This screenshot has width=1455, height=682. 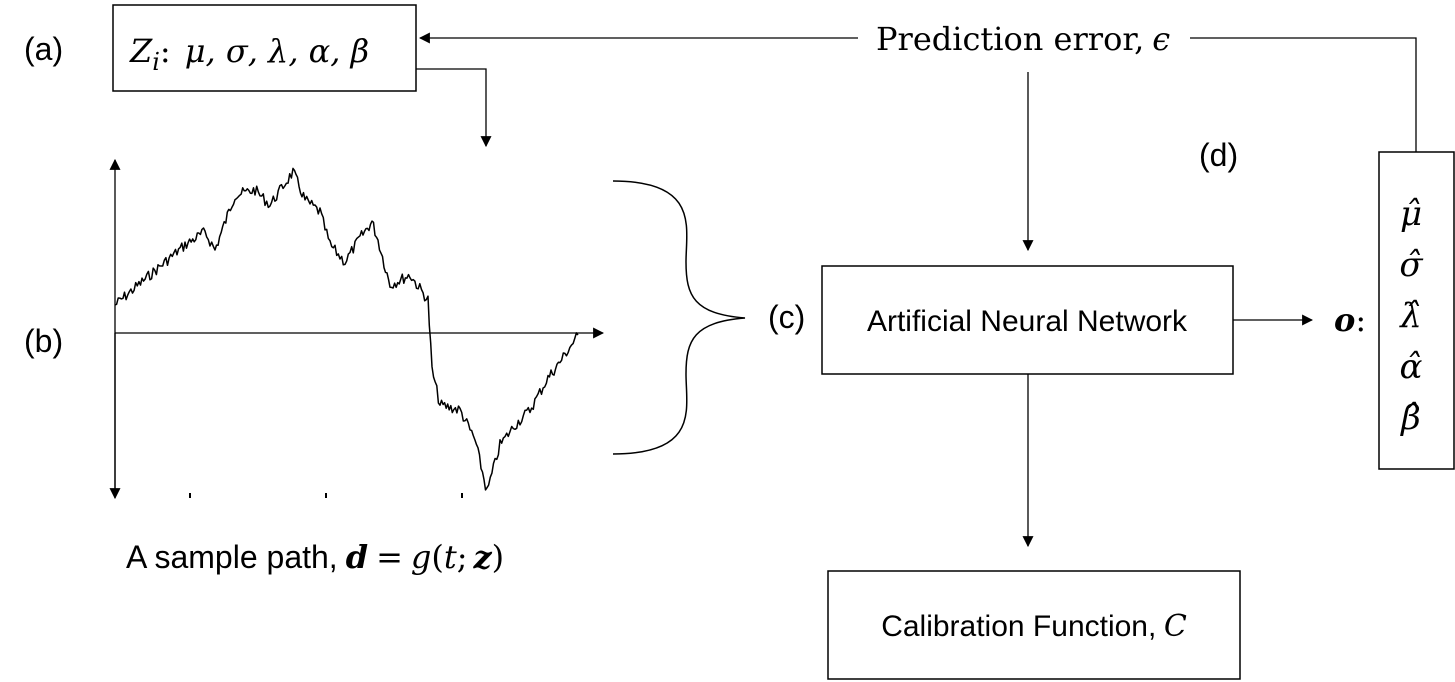 I want to click on curly-brace, so click(x=679, y=317).